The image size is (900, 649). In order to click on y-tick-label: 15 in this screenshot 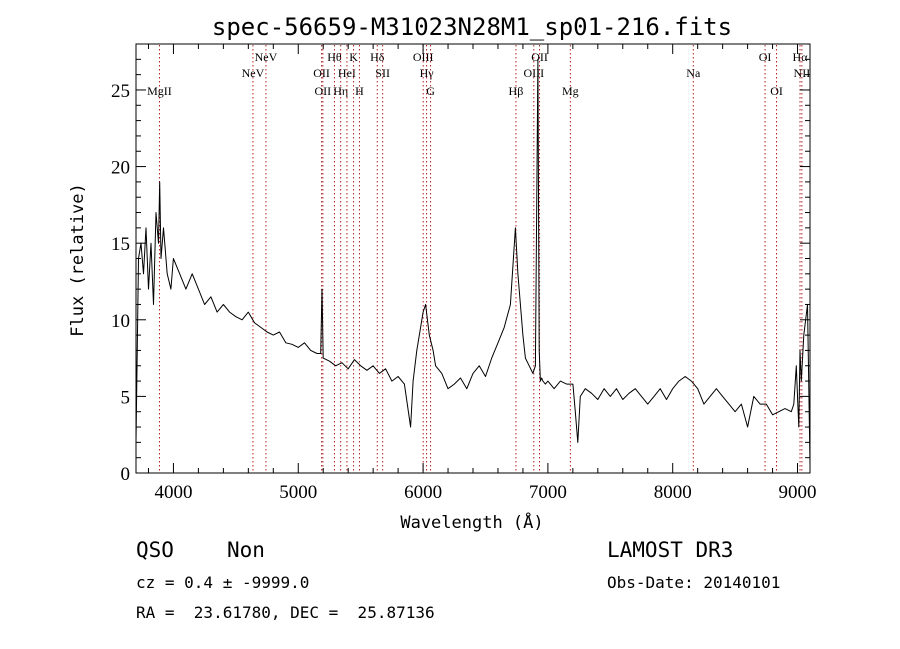, I will do `click(120, 244)`.